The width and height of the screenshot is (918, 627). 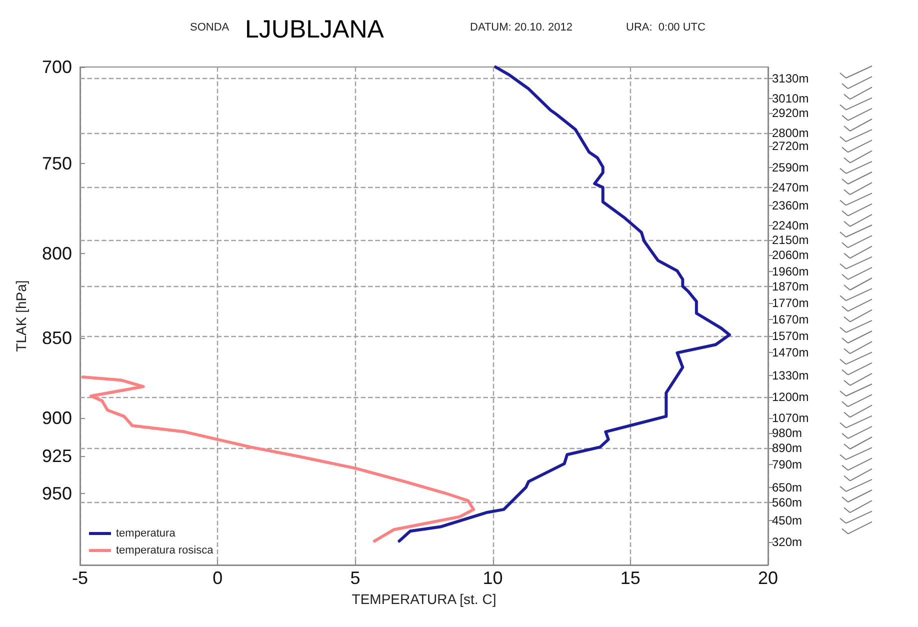 I want to click on chart-title: LJUBLJANA, so click(x=314, y=30).